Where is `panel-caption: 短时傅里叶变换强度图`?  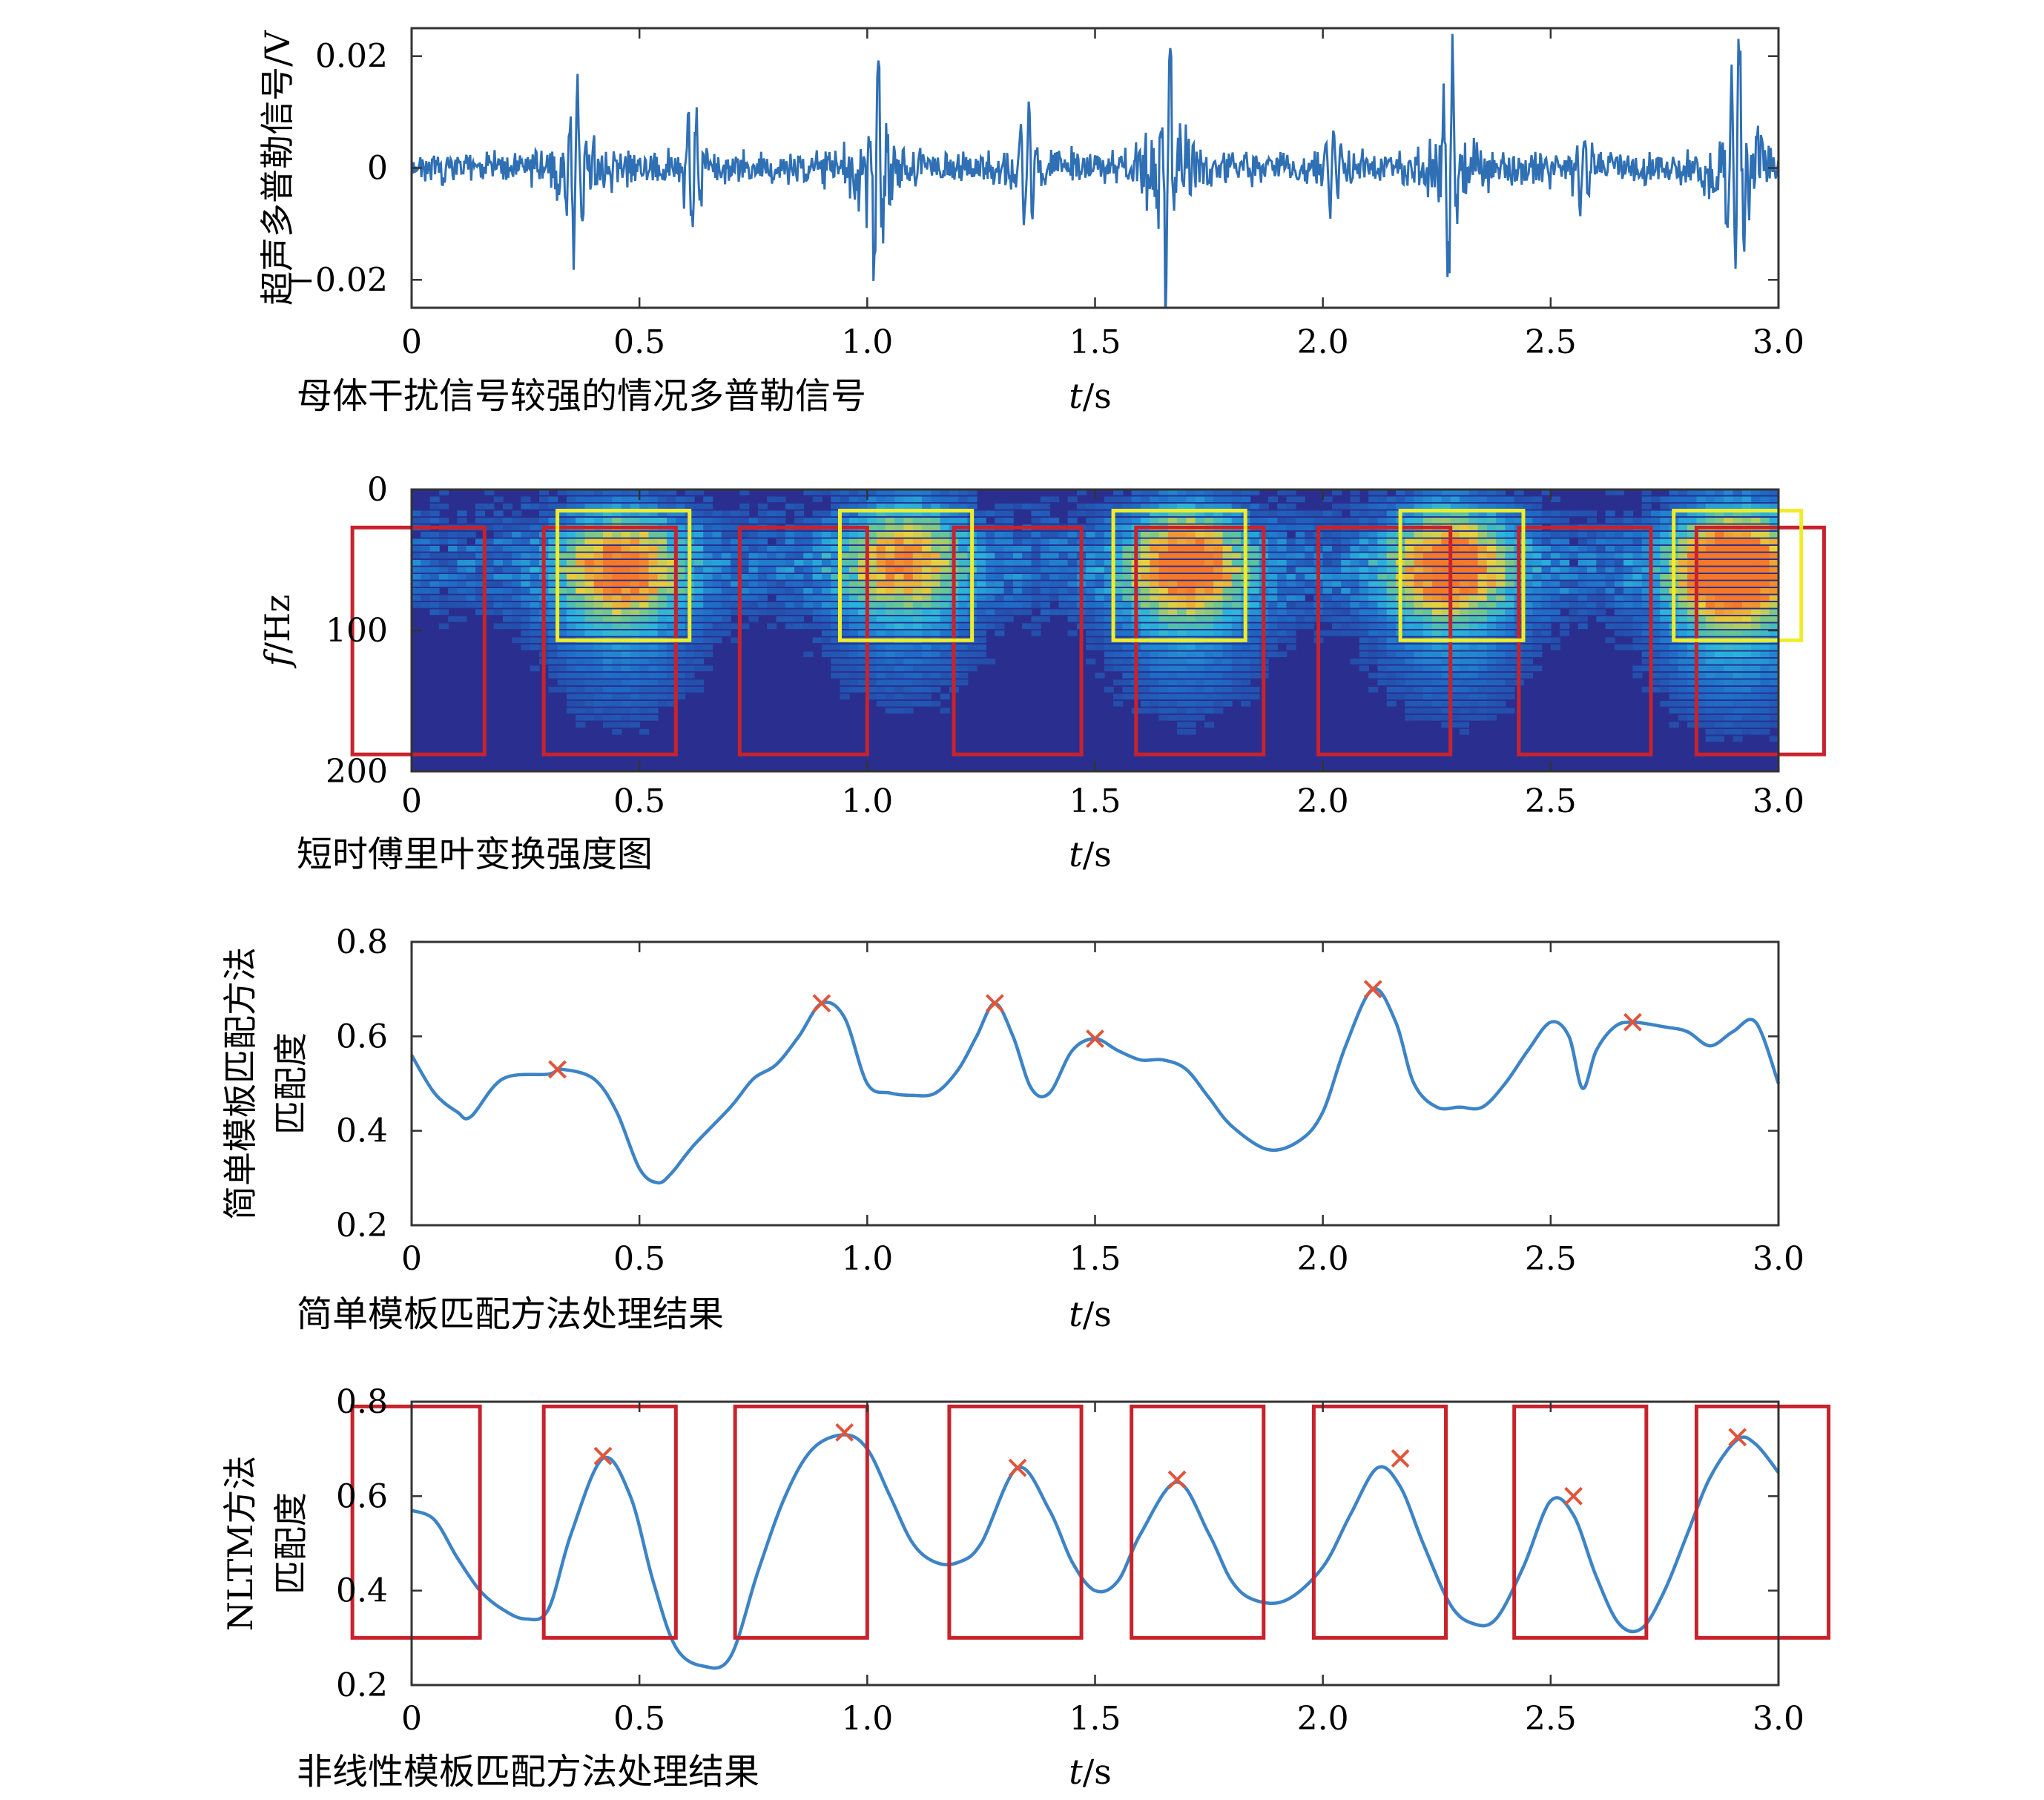
panel-caption: 短时傅里叶变换强度图 is located at coordinates (475, 854).